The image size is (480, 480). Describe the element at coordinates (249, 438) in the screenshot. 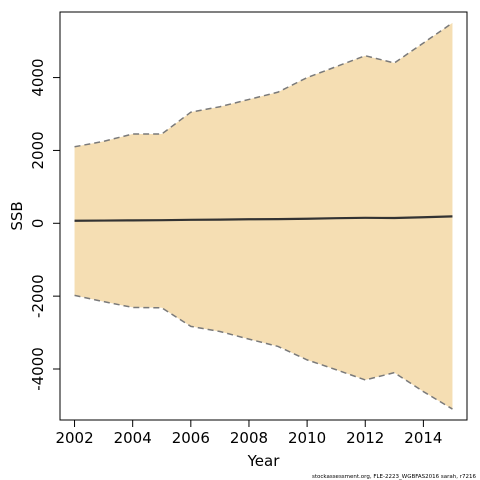

I see `x-tick-label: 2008` at that location.